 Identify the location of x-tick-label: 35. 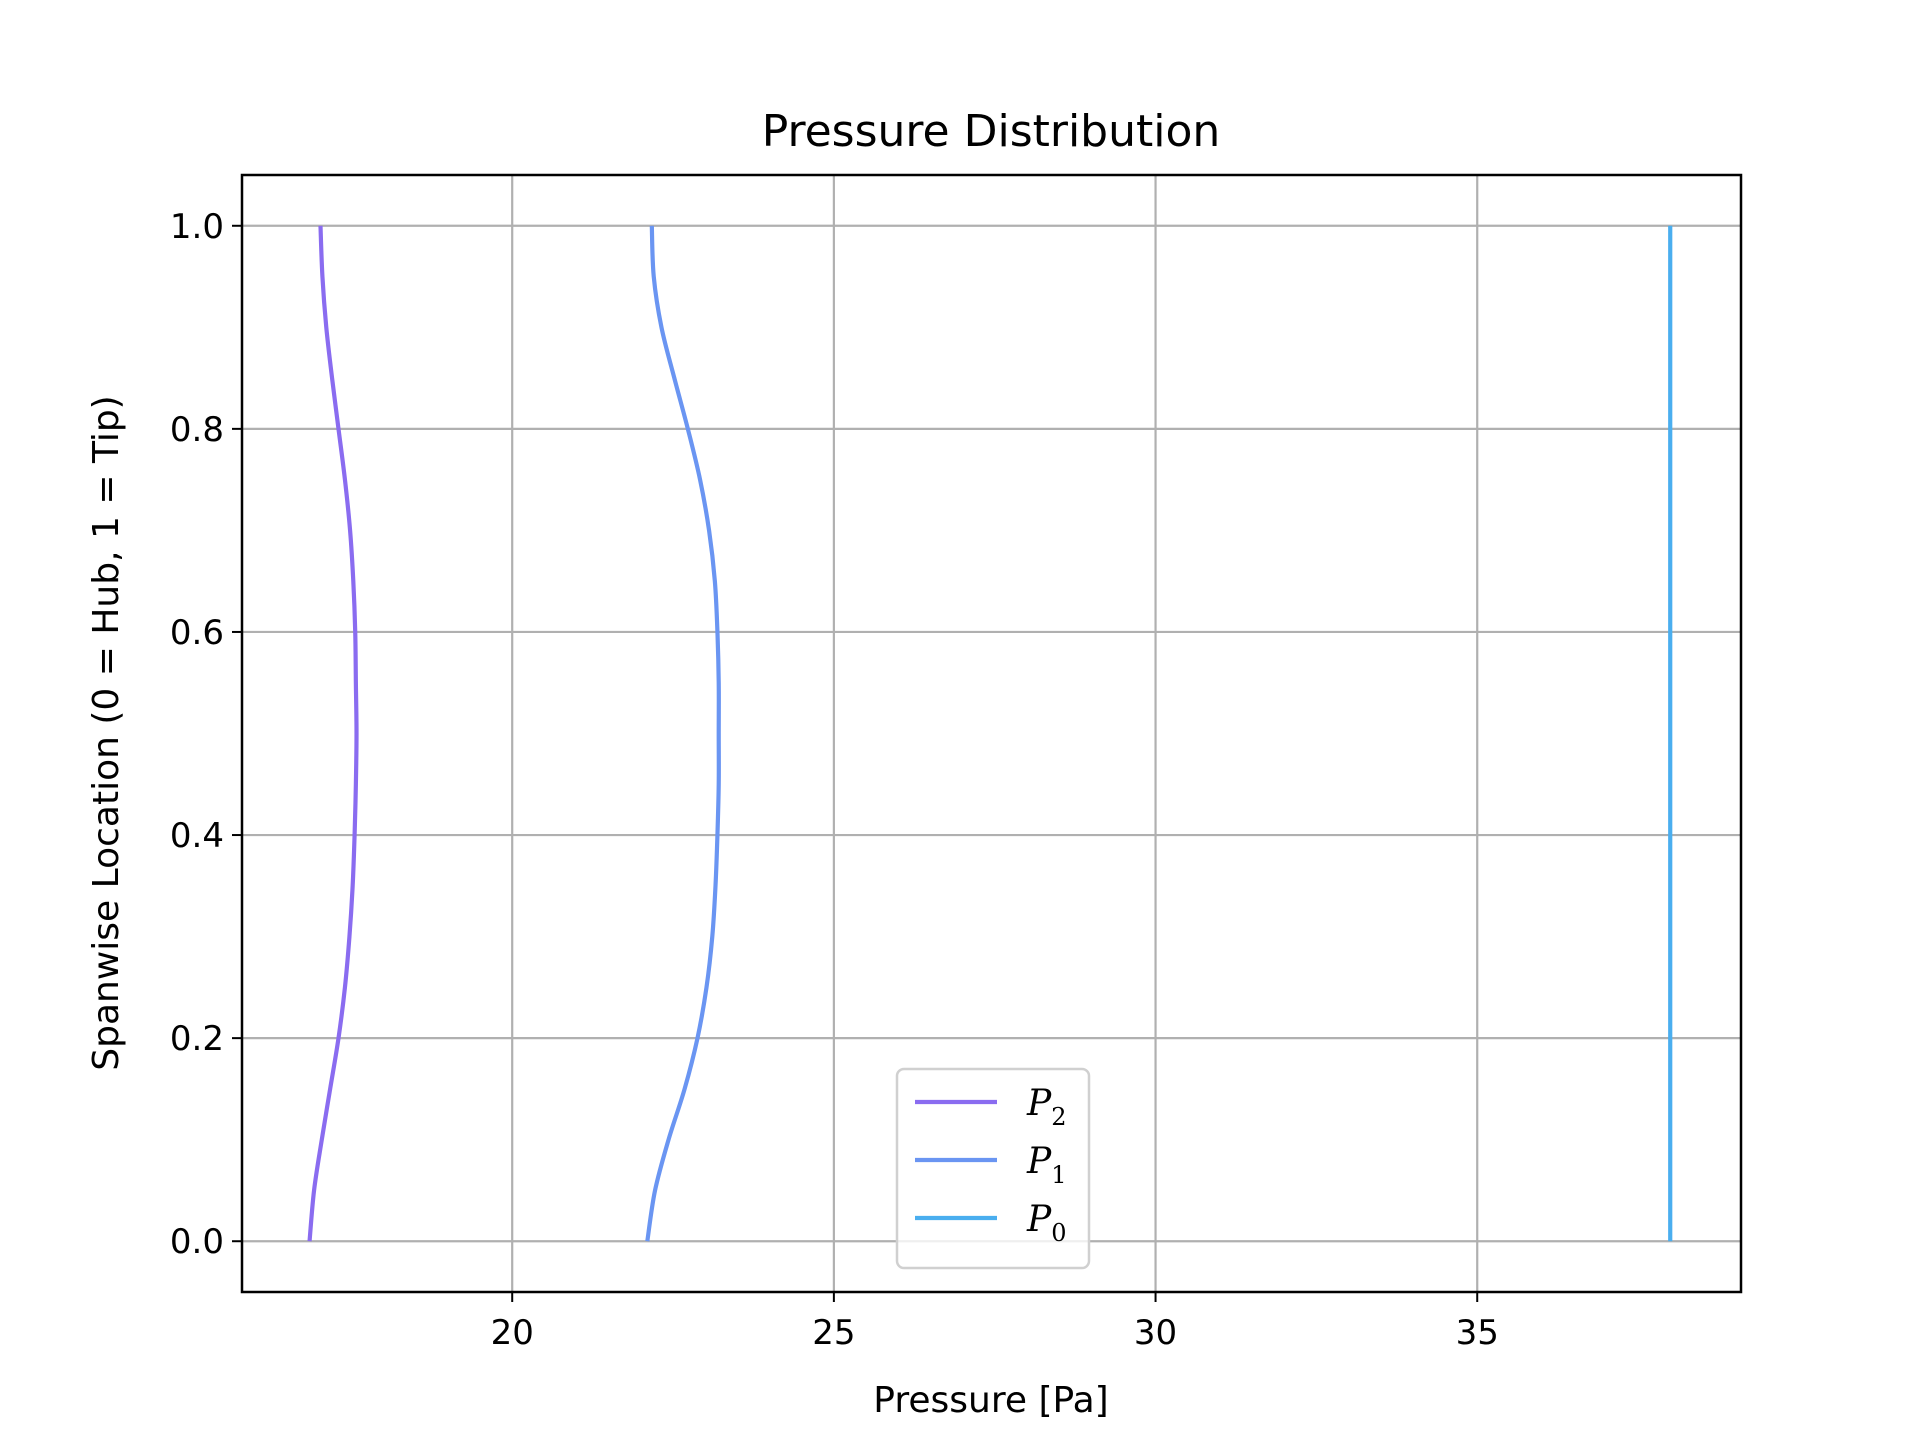
(1477, 1333).